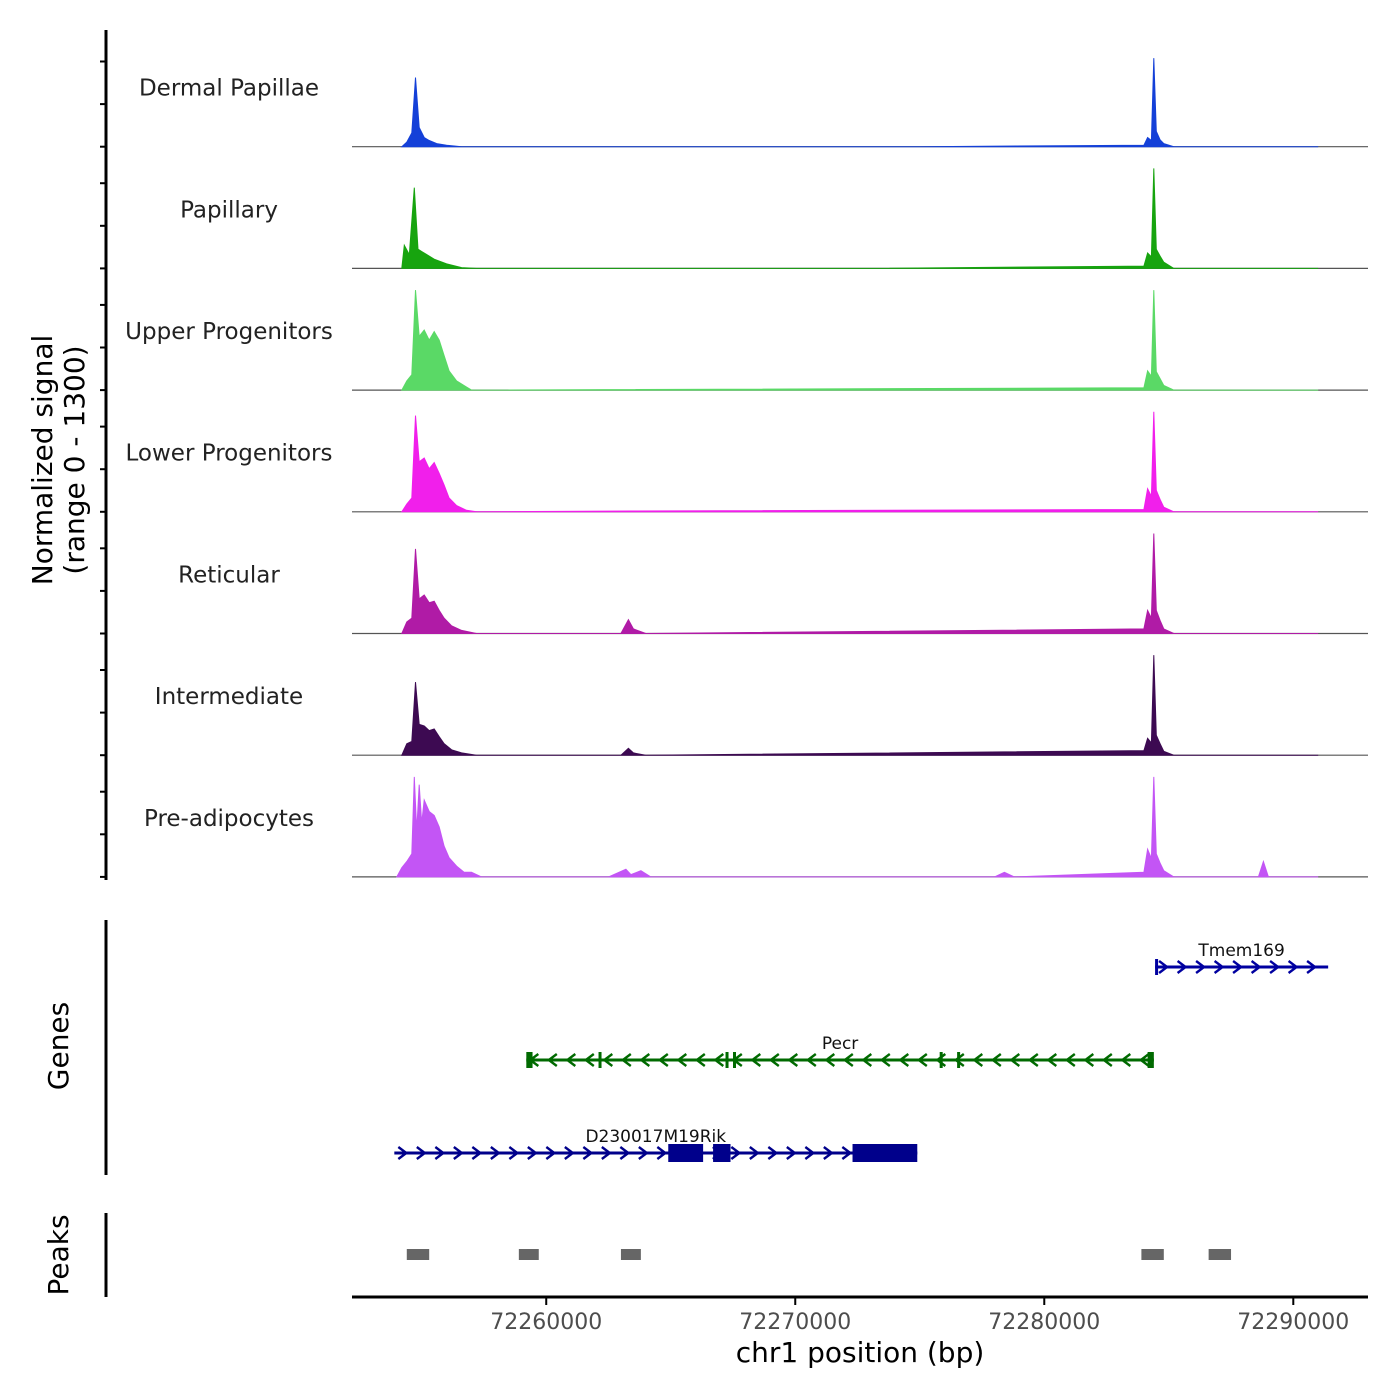 Image resolution: width=1400 pixels, height=1400 pixels. I want to click on gene-tmem169: Tmem169, so click(1242, 958).